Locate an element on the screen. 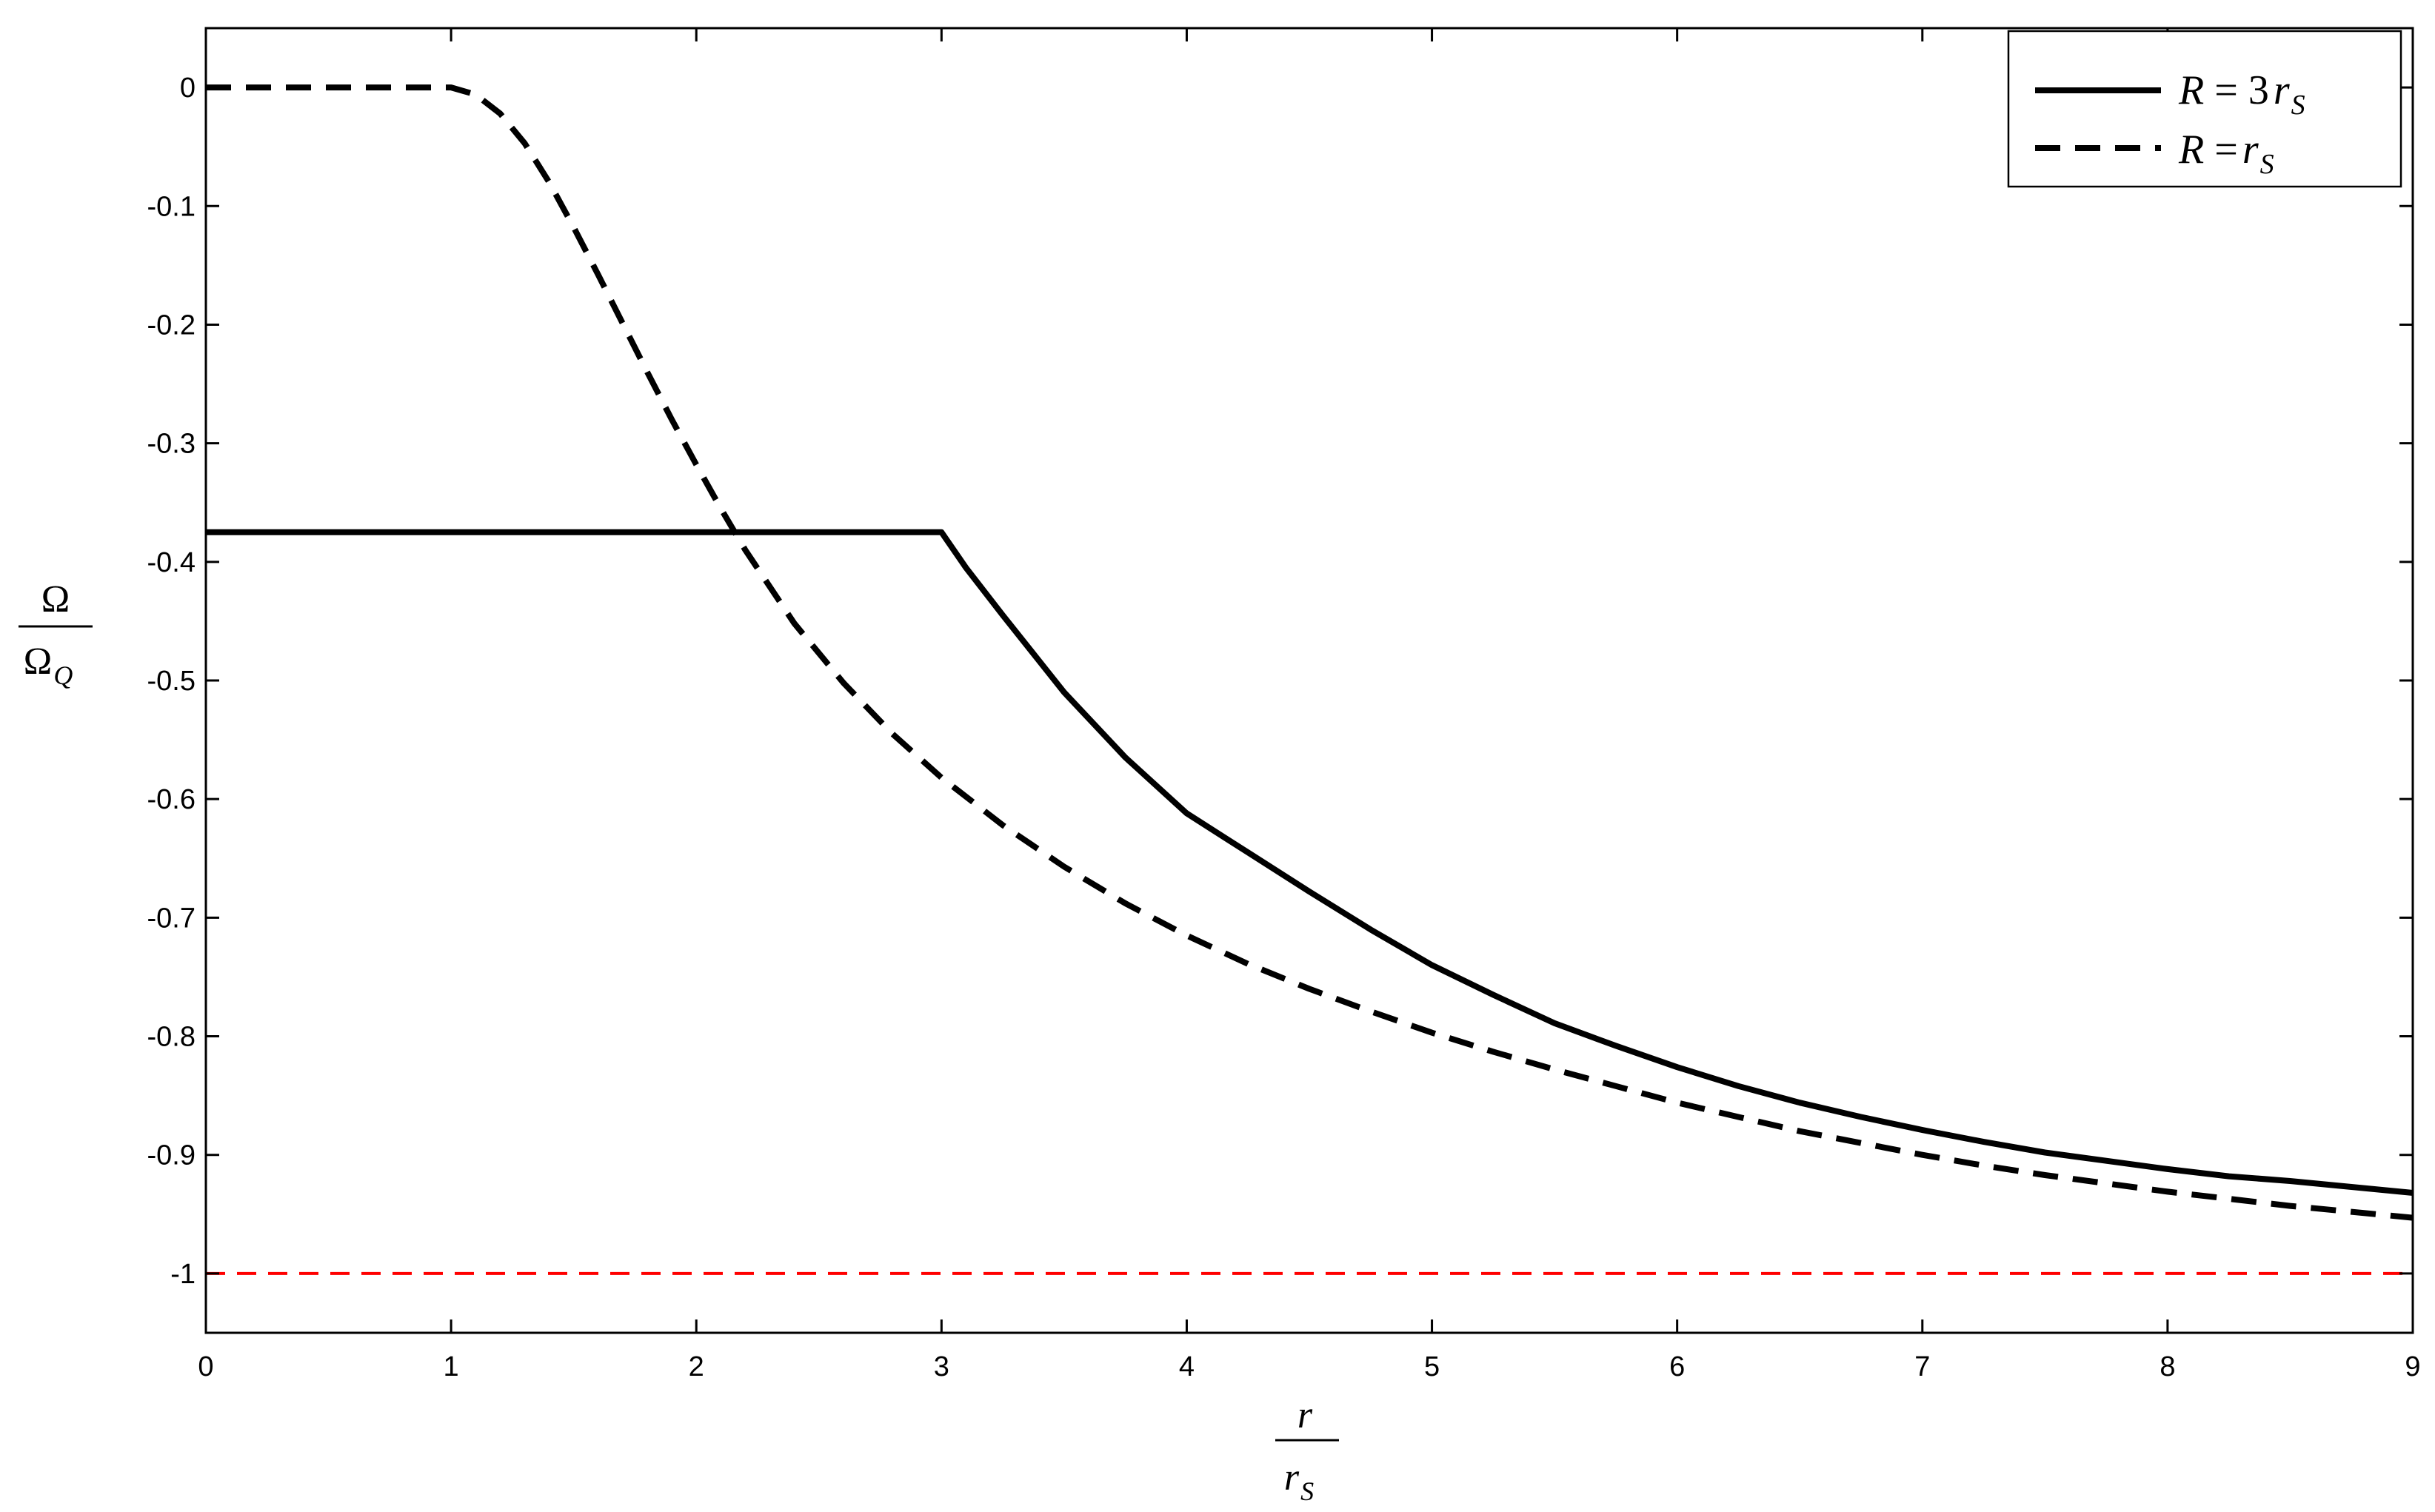 The height and width of the screenshot is (1512, 2435). y-tick-label-7: -0.7 is located at coordinates (171, 918).